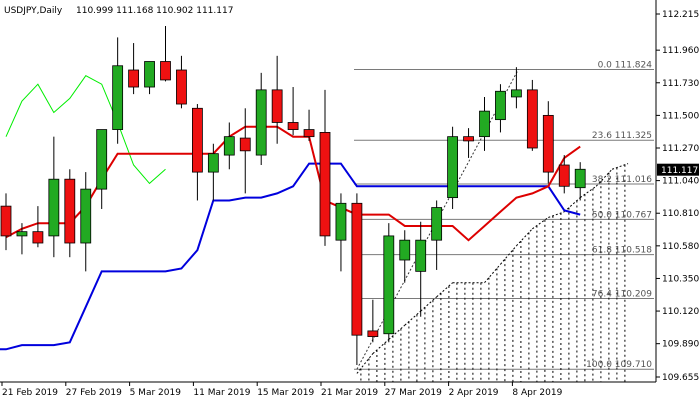  I want to click on y-tick-label: 111.500, so click(680, 116).